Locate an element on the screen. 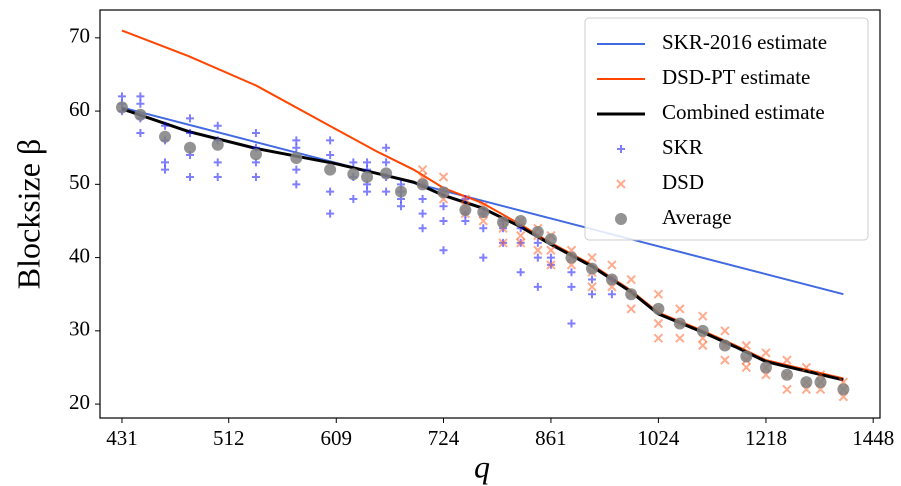 This screenshot has height=486, width=901. y-tick-label: 60 is located at coordinates (79, 109).